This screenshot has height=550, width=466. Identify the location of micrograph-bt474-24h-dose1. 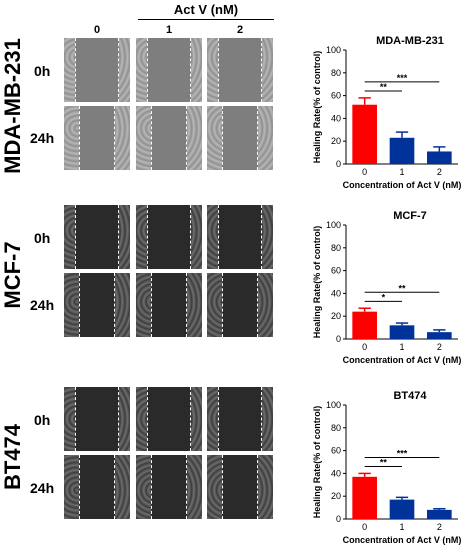
(169, 487).